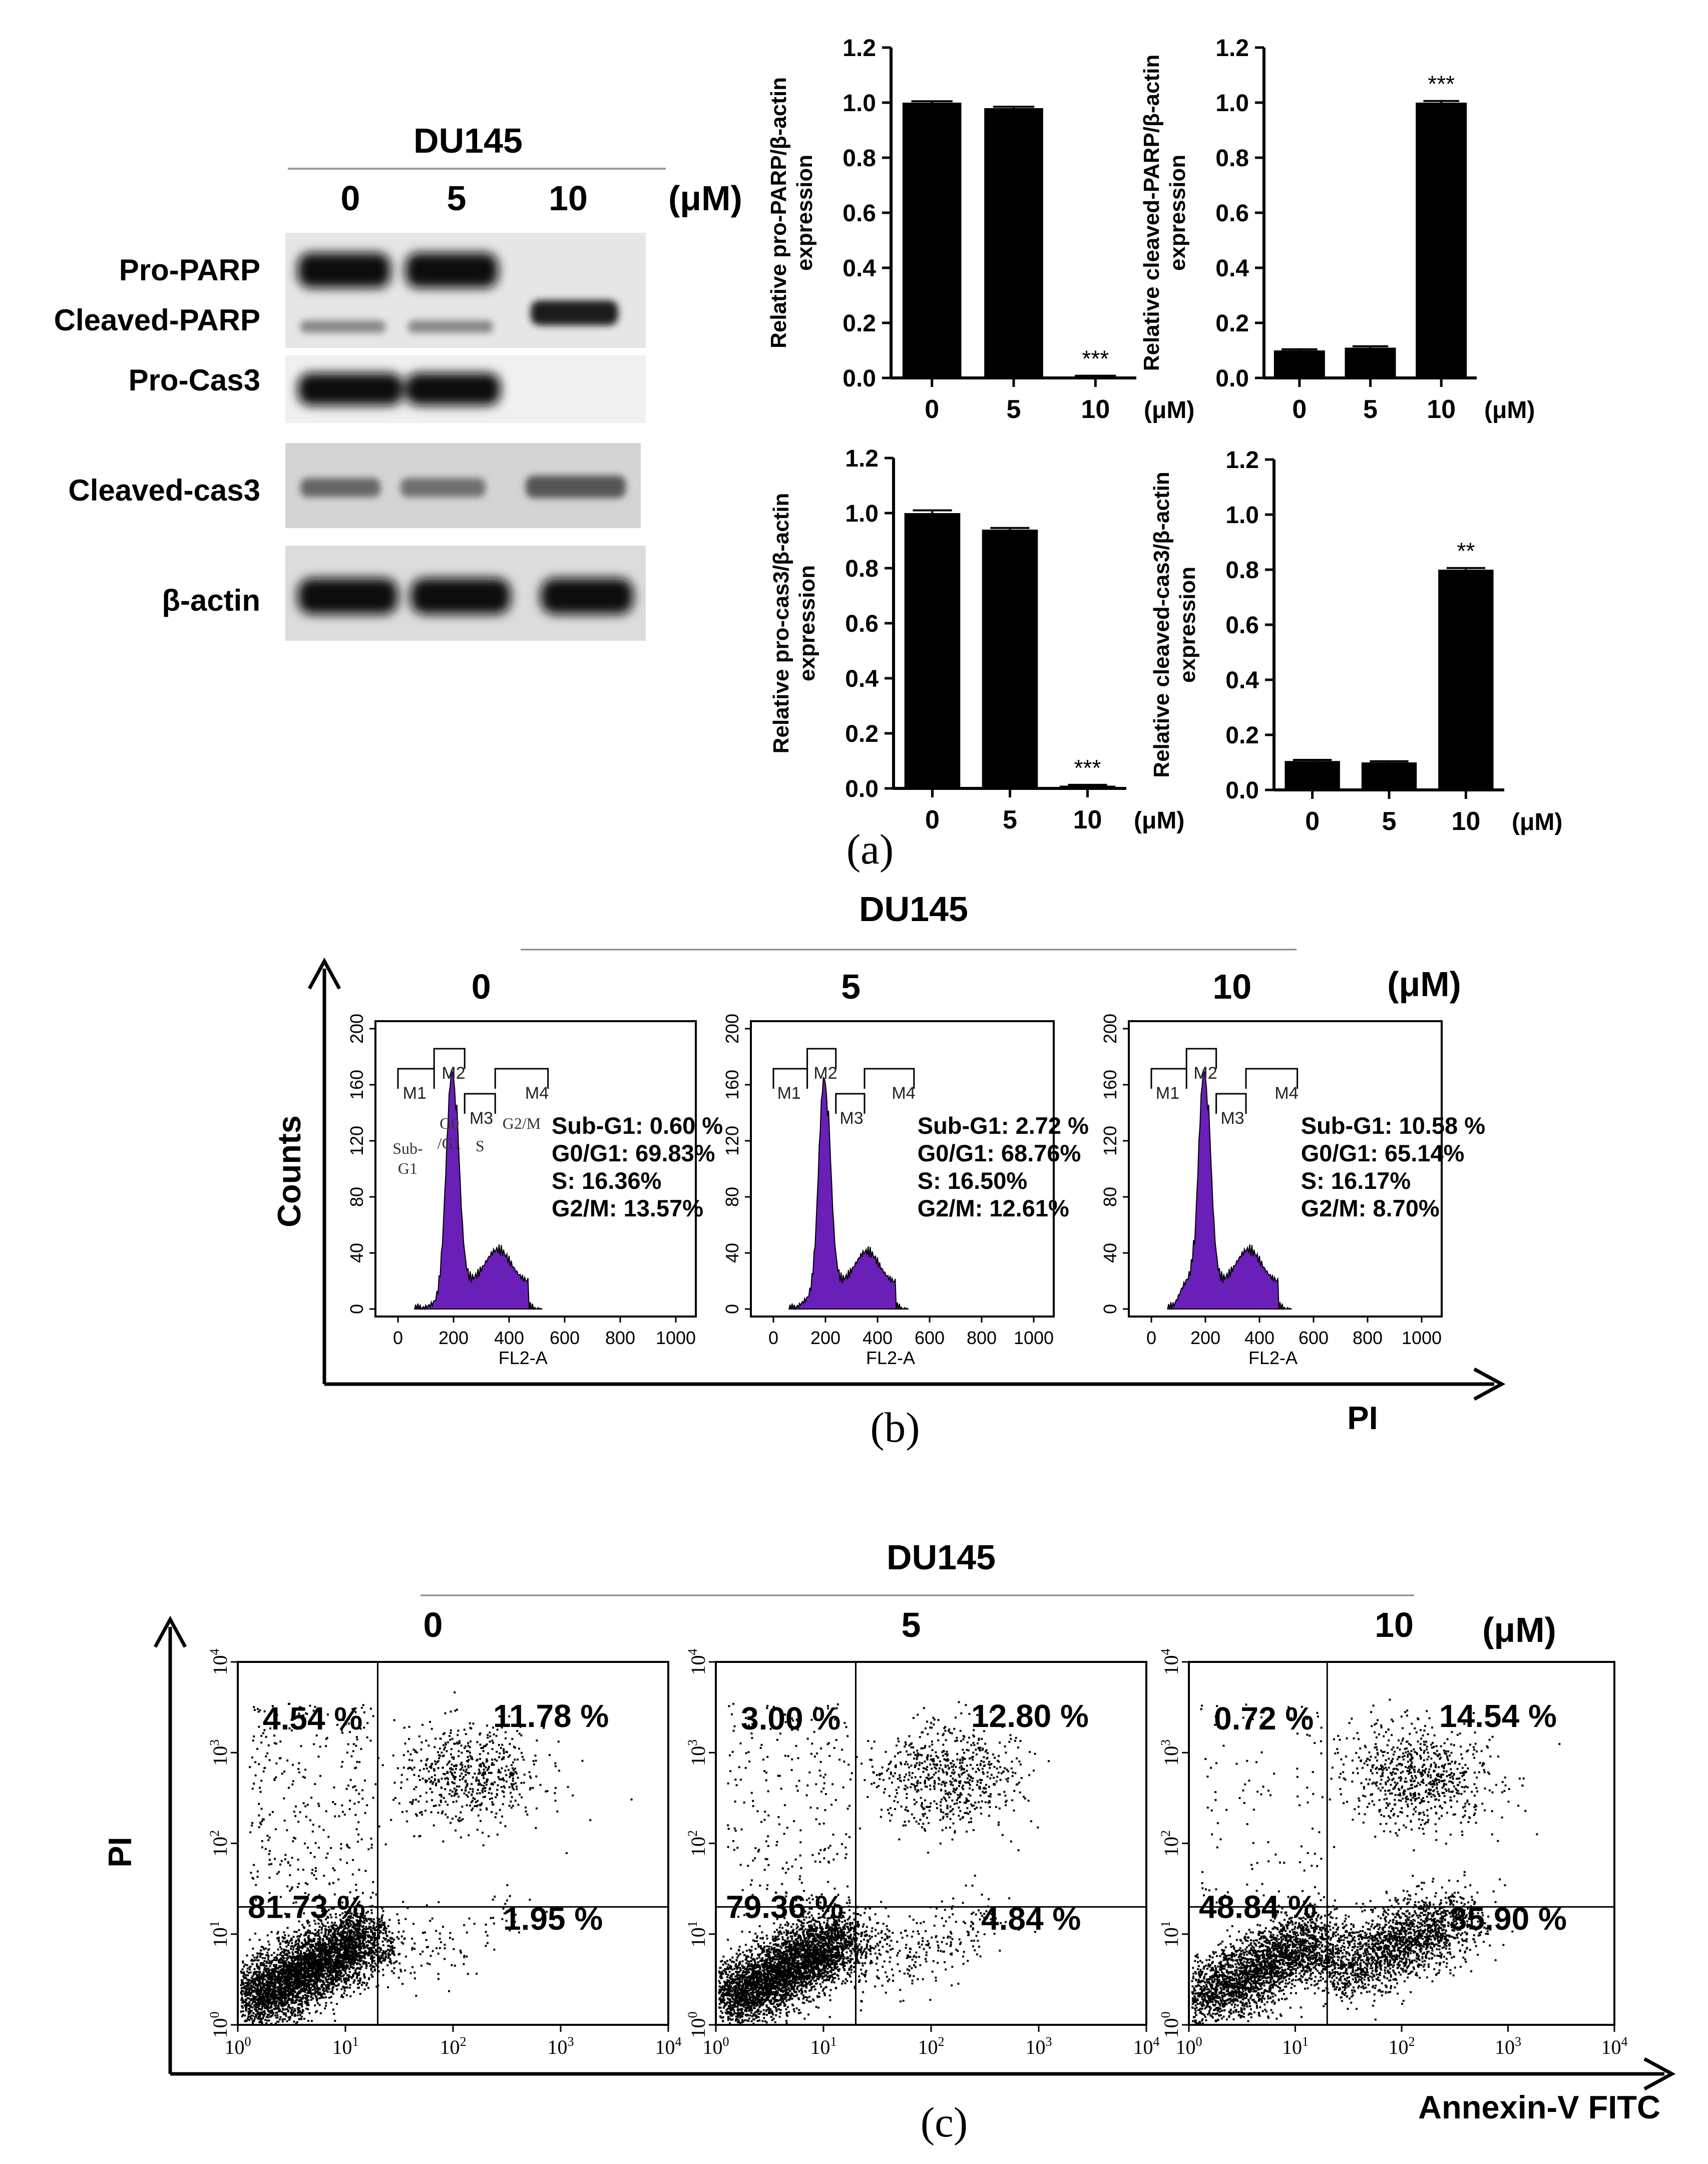 The image size is (1708, 2164). What do you see at coordinates (637, 1125) in the screenshot?
I see `cycle-stat: Sub-G1: 0.60 %` at bounding box center [637, 1125].